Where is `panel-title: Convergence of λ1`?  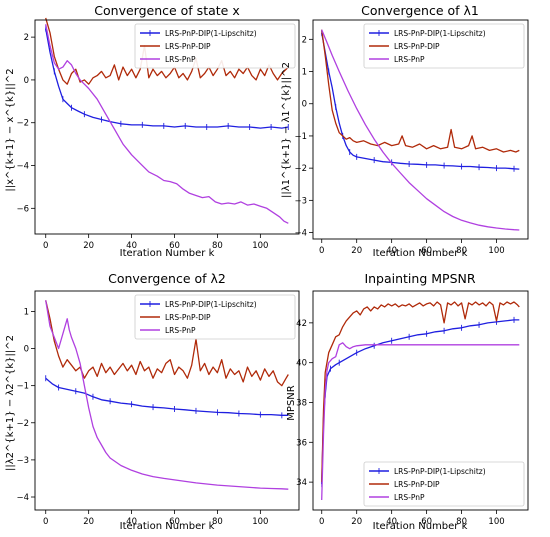
panel-title: Convergence of λ1 is located at coordinates (420, 10).